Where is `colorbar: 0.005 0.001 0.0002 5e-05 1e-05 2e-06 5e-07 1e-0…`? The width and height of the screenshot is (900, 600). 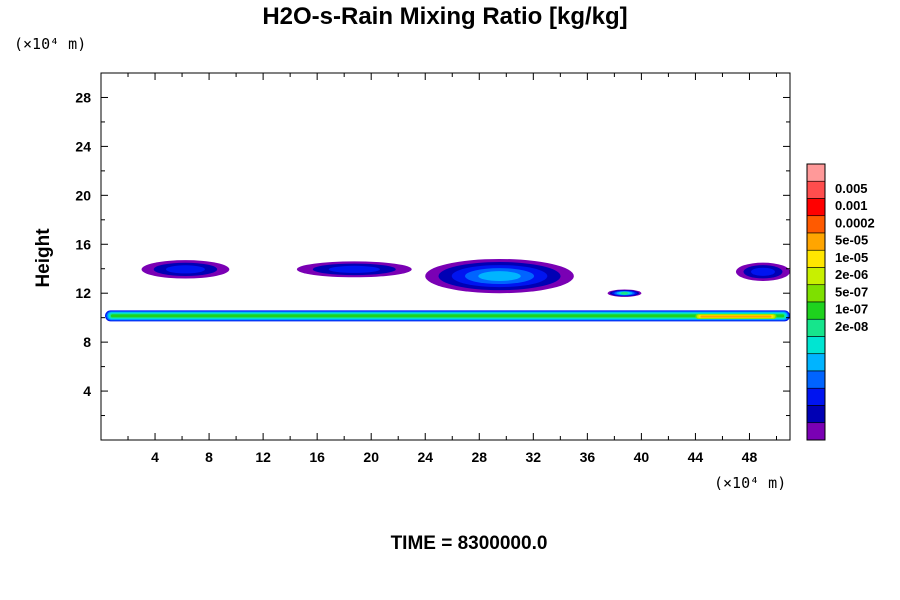 colorbar: 0.005 0.001 0.0002 5e-05 1e-05 2e-06 5e-07 1e-0… is located at coordinates (840, 302).